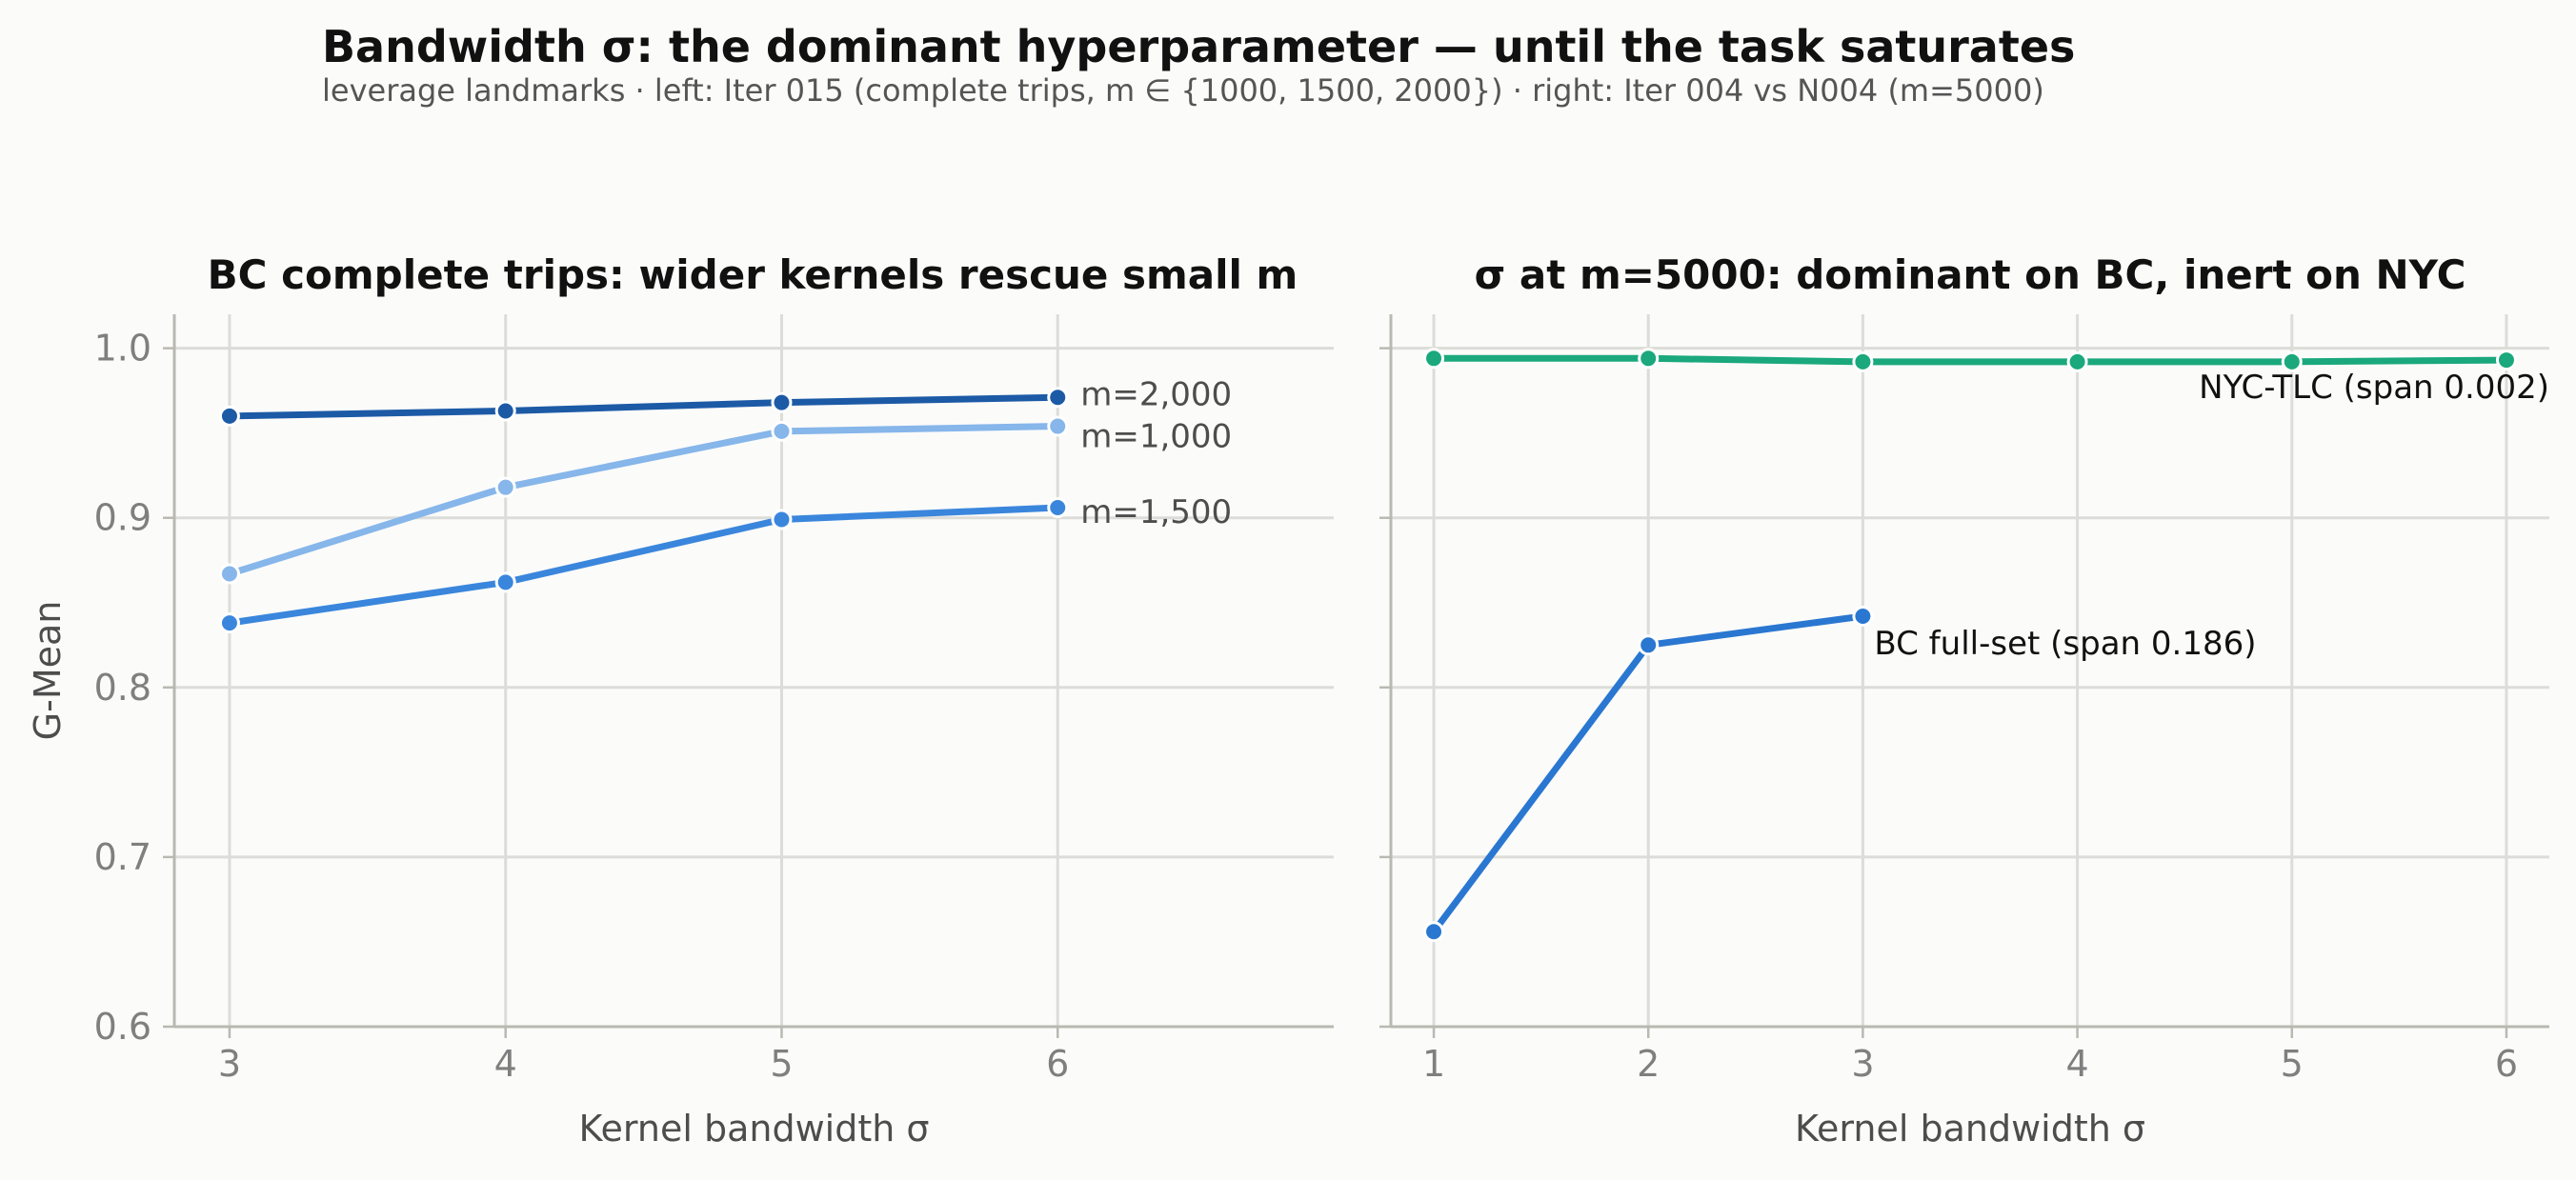 This screenshot has width=2576, height=1180. What do you see at coordinates (123, 349) in the screenshot?
I see `y-tick-label: 1.0` at bounding box center [123, 349].